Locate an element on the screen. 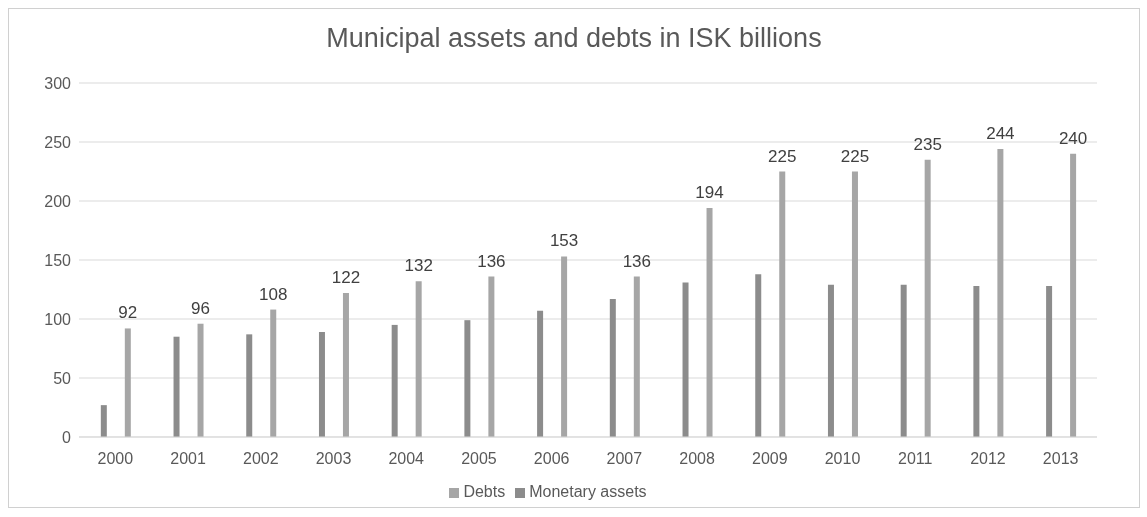  x-tick-label: 2004 is located at coordinates (406, 459).